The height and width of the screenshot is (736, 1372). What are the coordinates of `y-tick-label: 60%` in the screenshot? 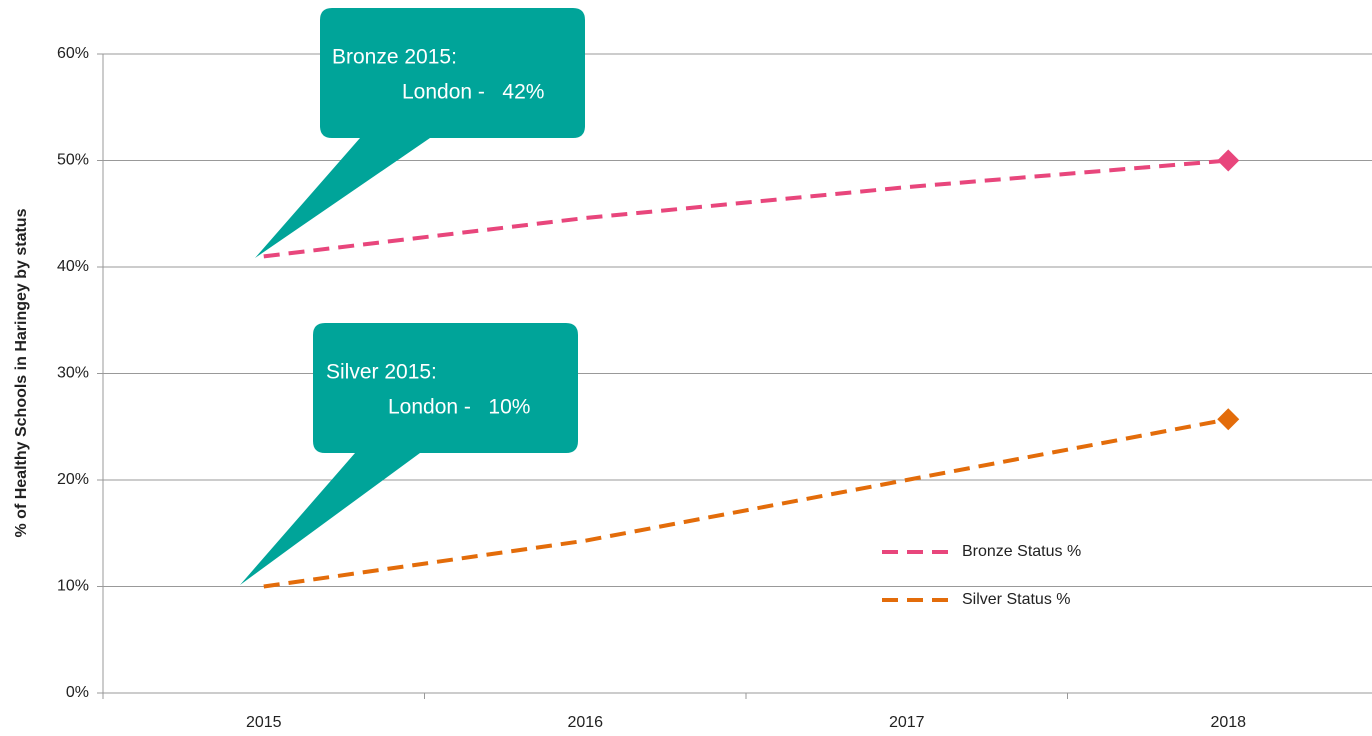 It's located at (73, 53).